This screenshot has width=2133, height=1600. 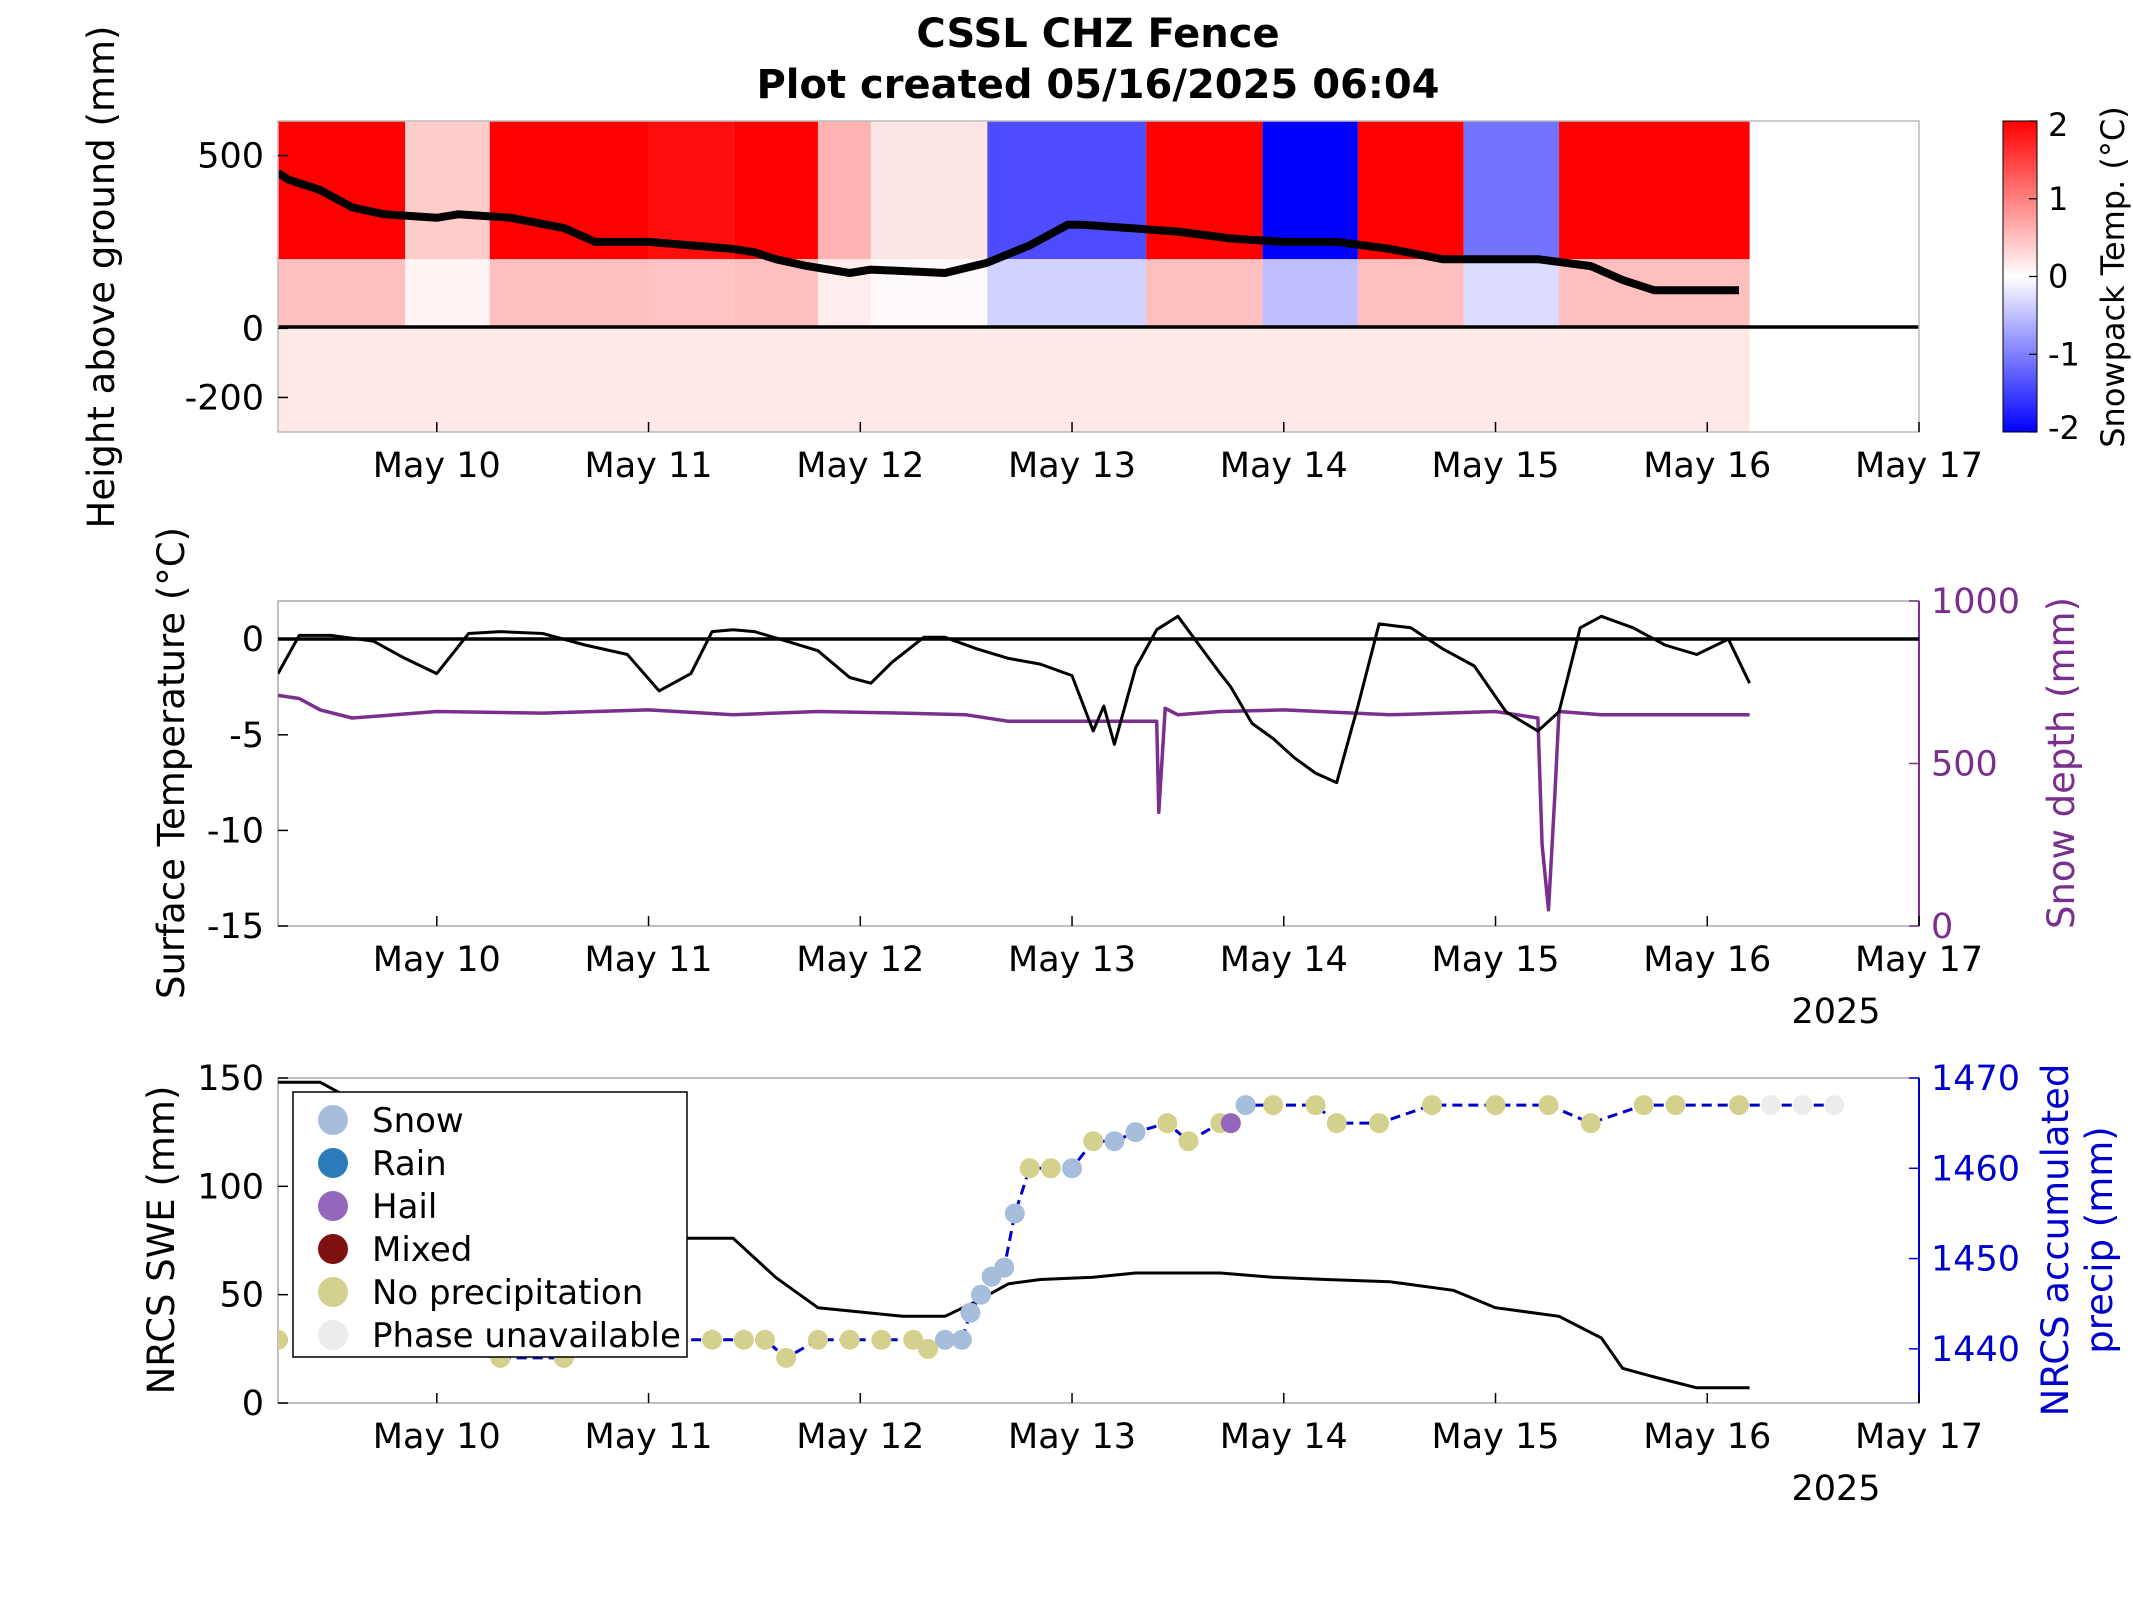 I want to click on panel2-ytick-label: -5, so click(x=246, y=736).